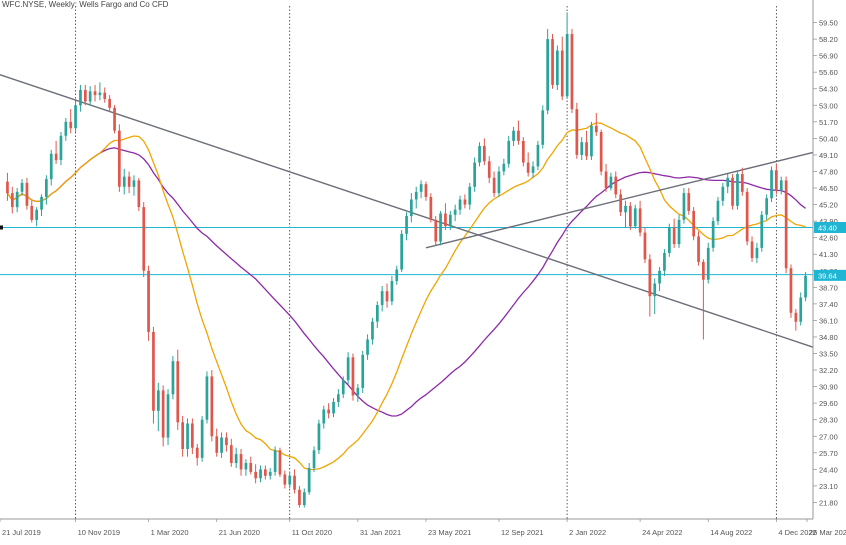 This screenshot has width=846, height=545. I want to click on last-price-label: 39.64, so click(827, 275).